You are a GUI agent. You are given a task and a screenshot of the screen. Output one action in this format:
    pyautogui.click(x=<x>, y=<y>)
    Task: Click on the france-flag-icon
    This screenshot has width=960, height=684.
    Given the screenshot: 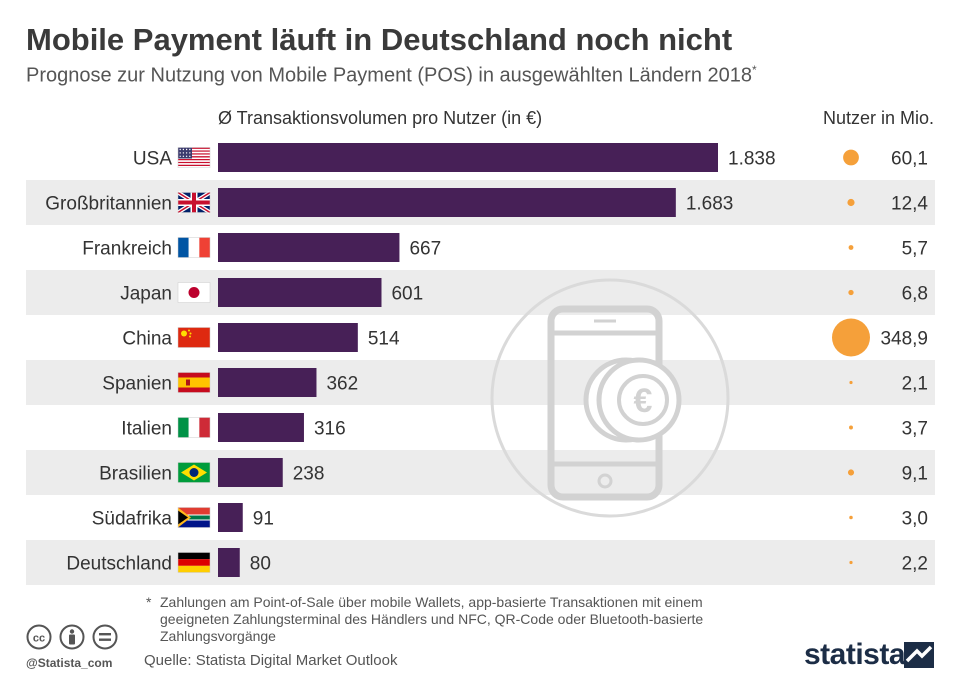 What is the action you would take?
    pyautogui.click(x=194, y=247)
    